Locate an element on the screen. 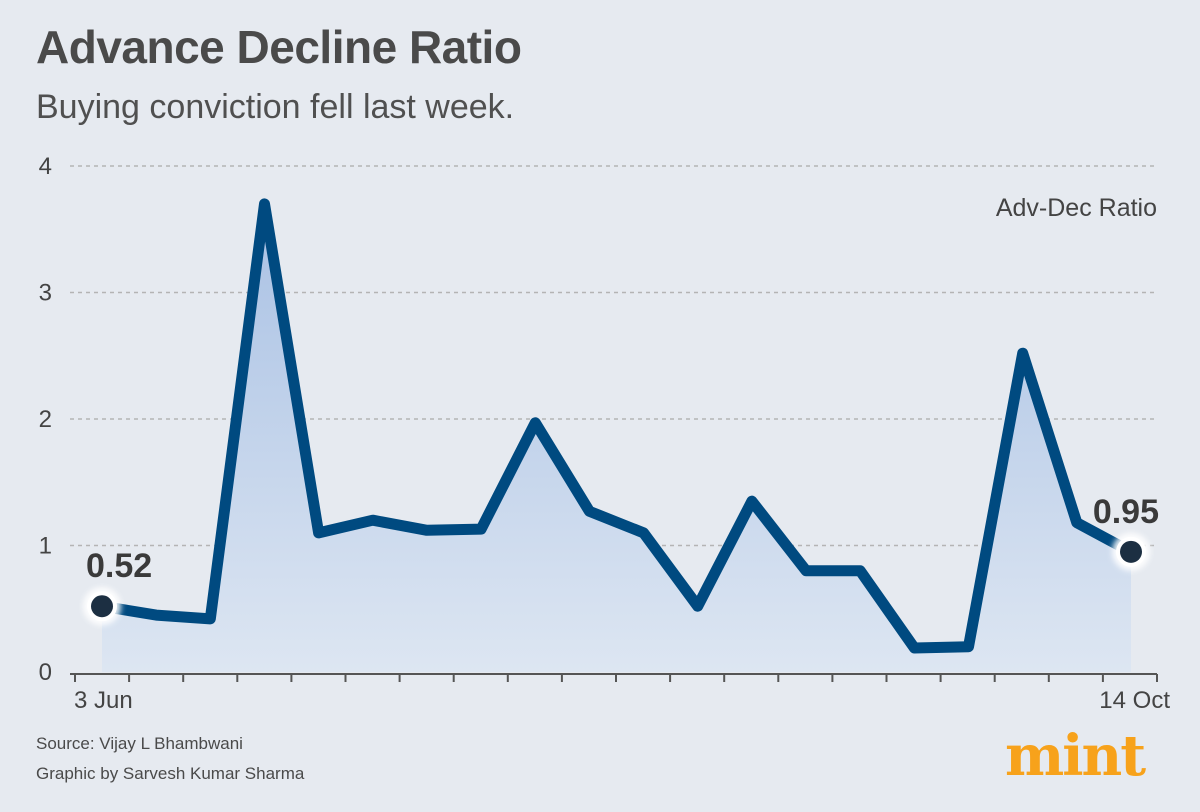  mint-logo: mint is located at coordinates (1075, 756).